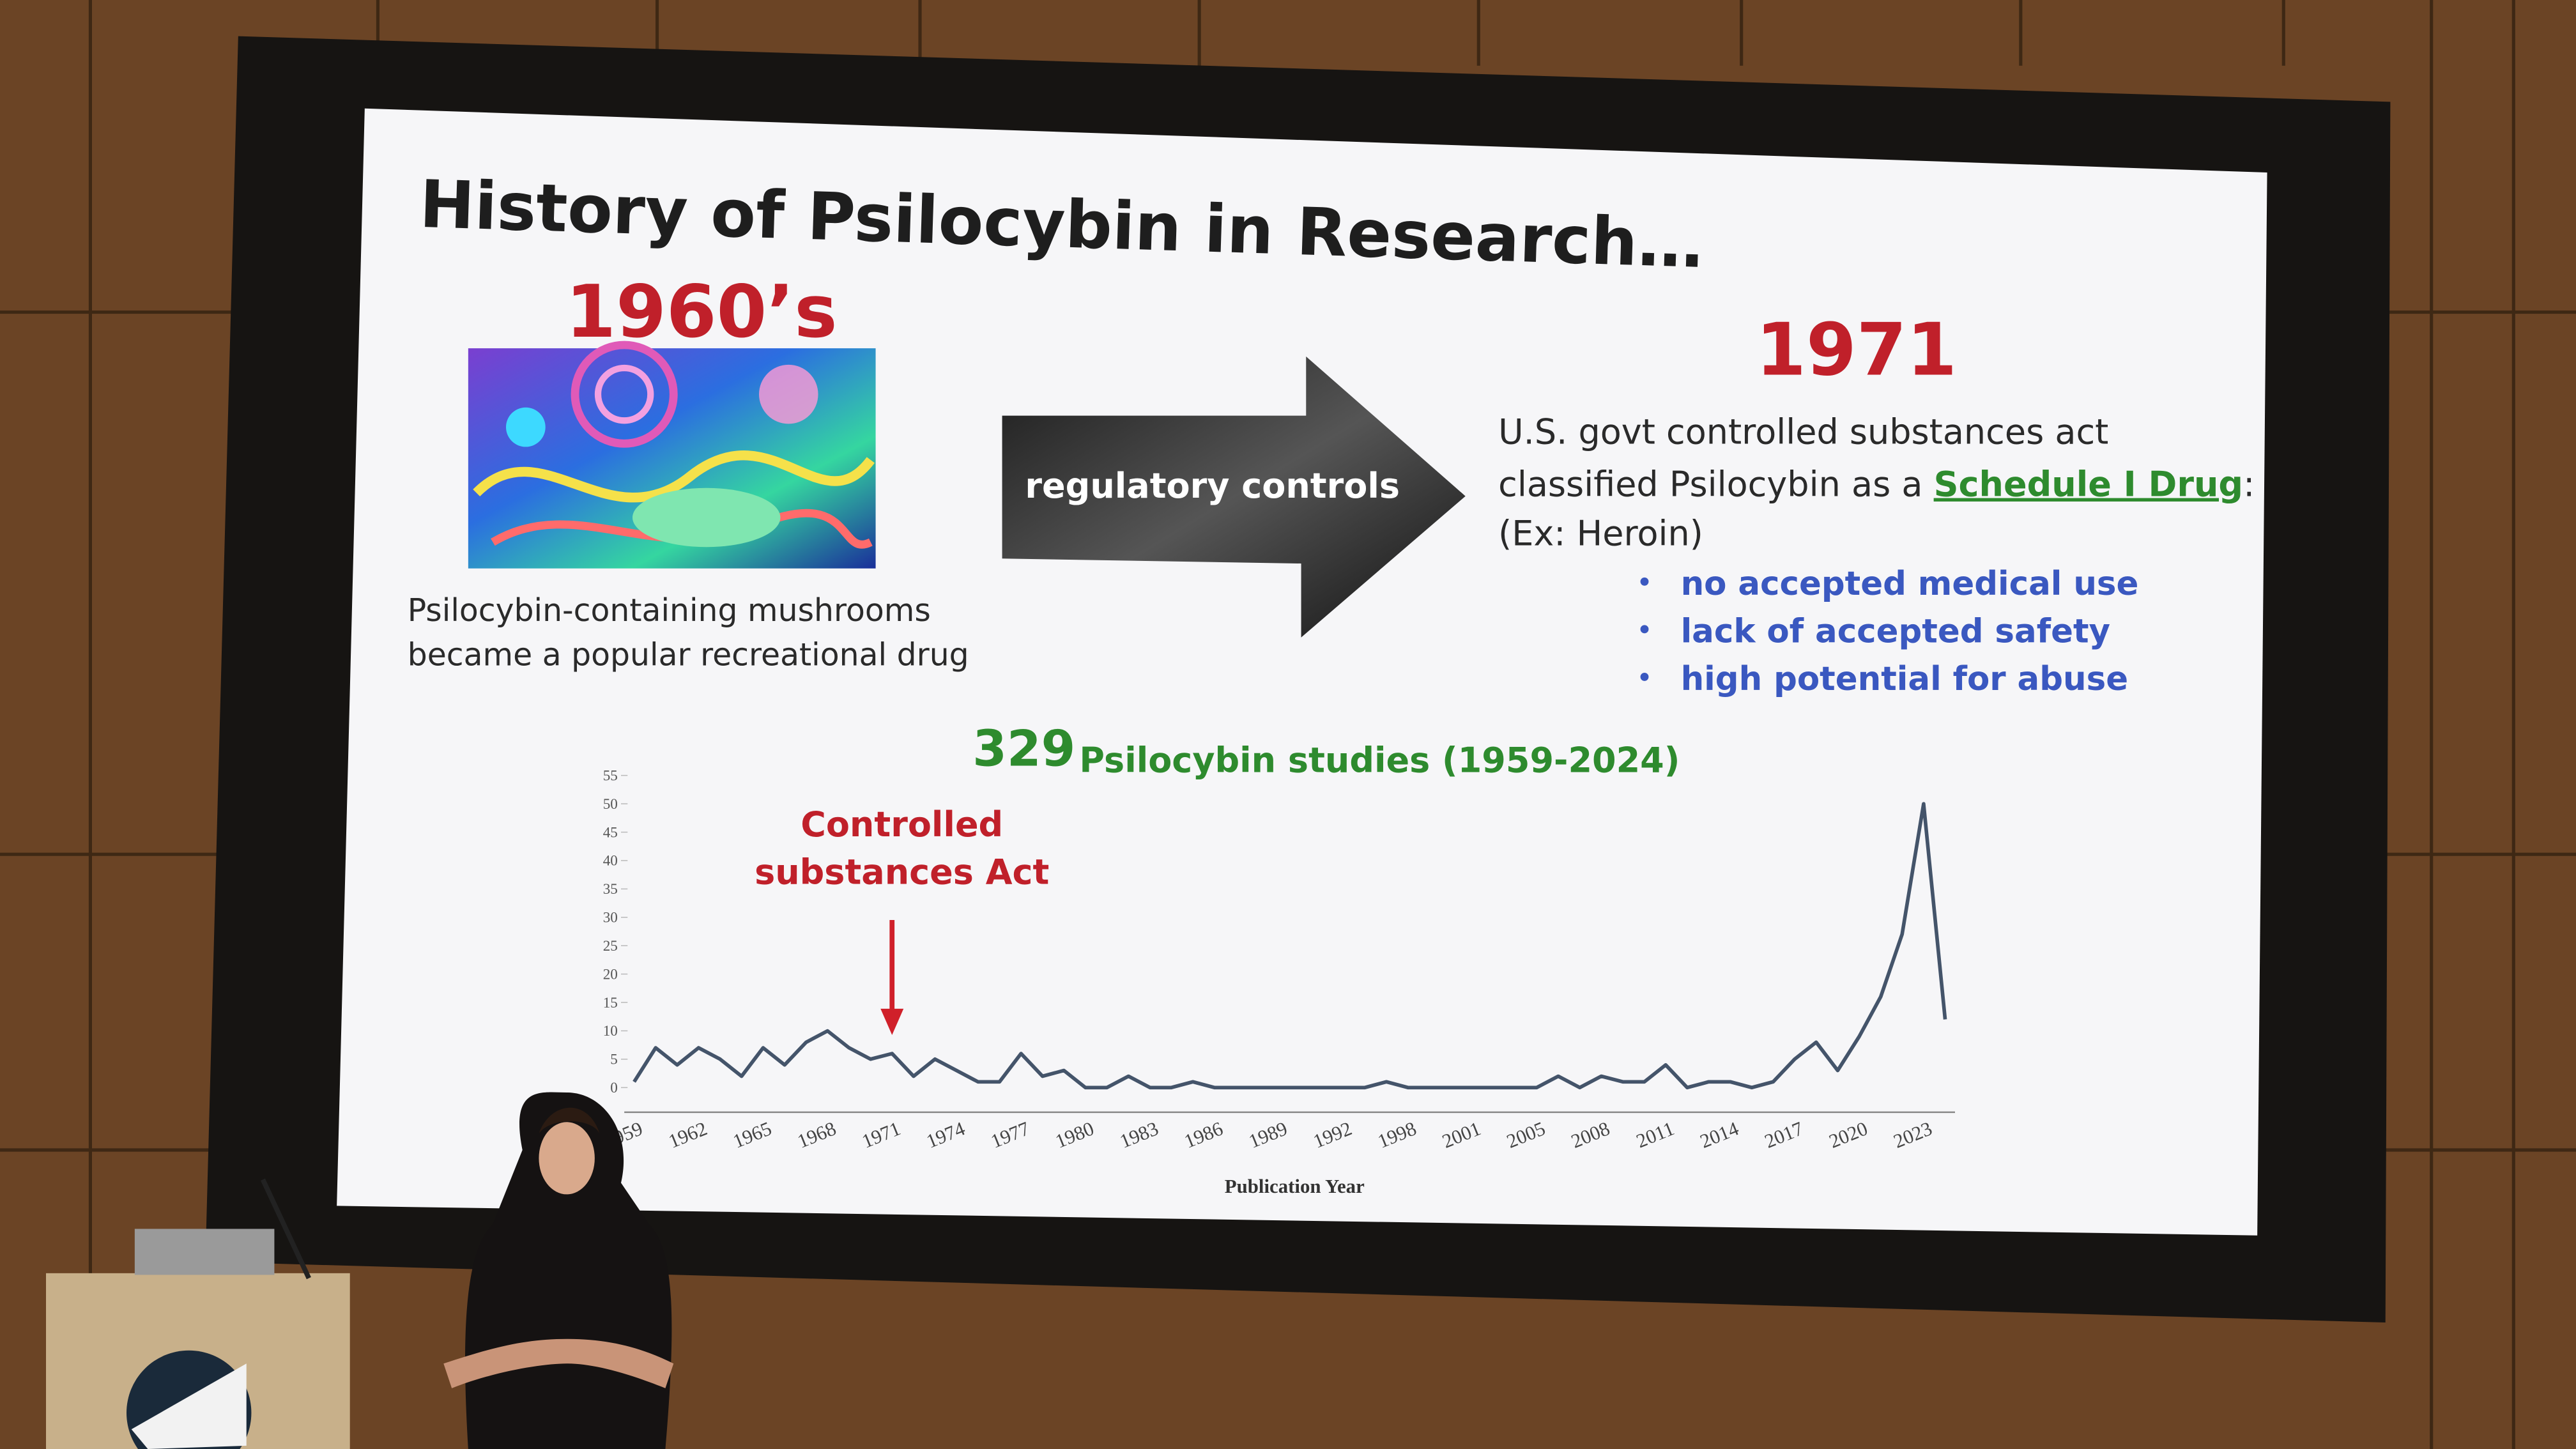 This screenshot has width=2576, height=1449. I want to click on y-tick-label: 40, so click(610, 861).